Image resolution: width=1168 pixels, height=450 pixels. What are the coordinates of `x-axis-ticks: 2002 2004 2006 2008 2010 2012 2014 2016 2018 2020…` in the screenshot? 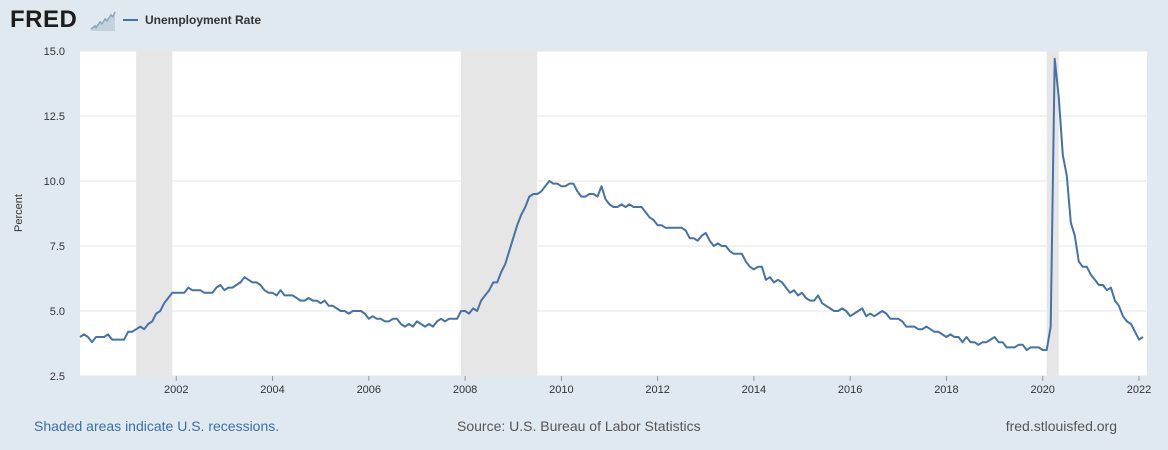 It's located at (657, 386).